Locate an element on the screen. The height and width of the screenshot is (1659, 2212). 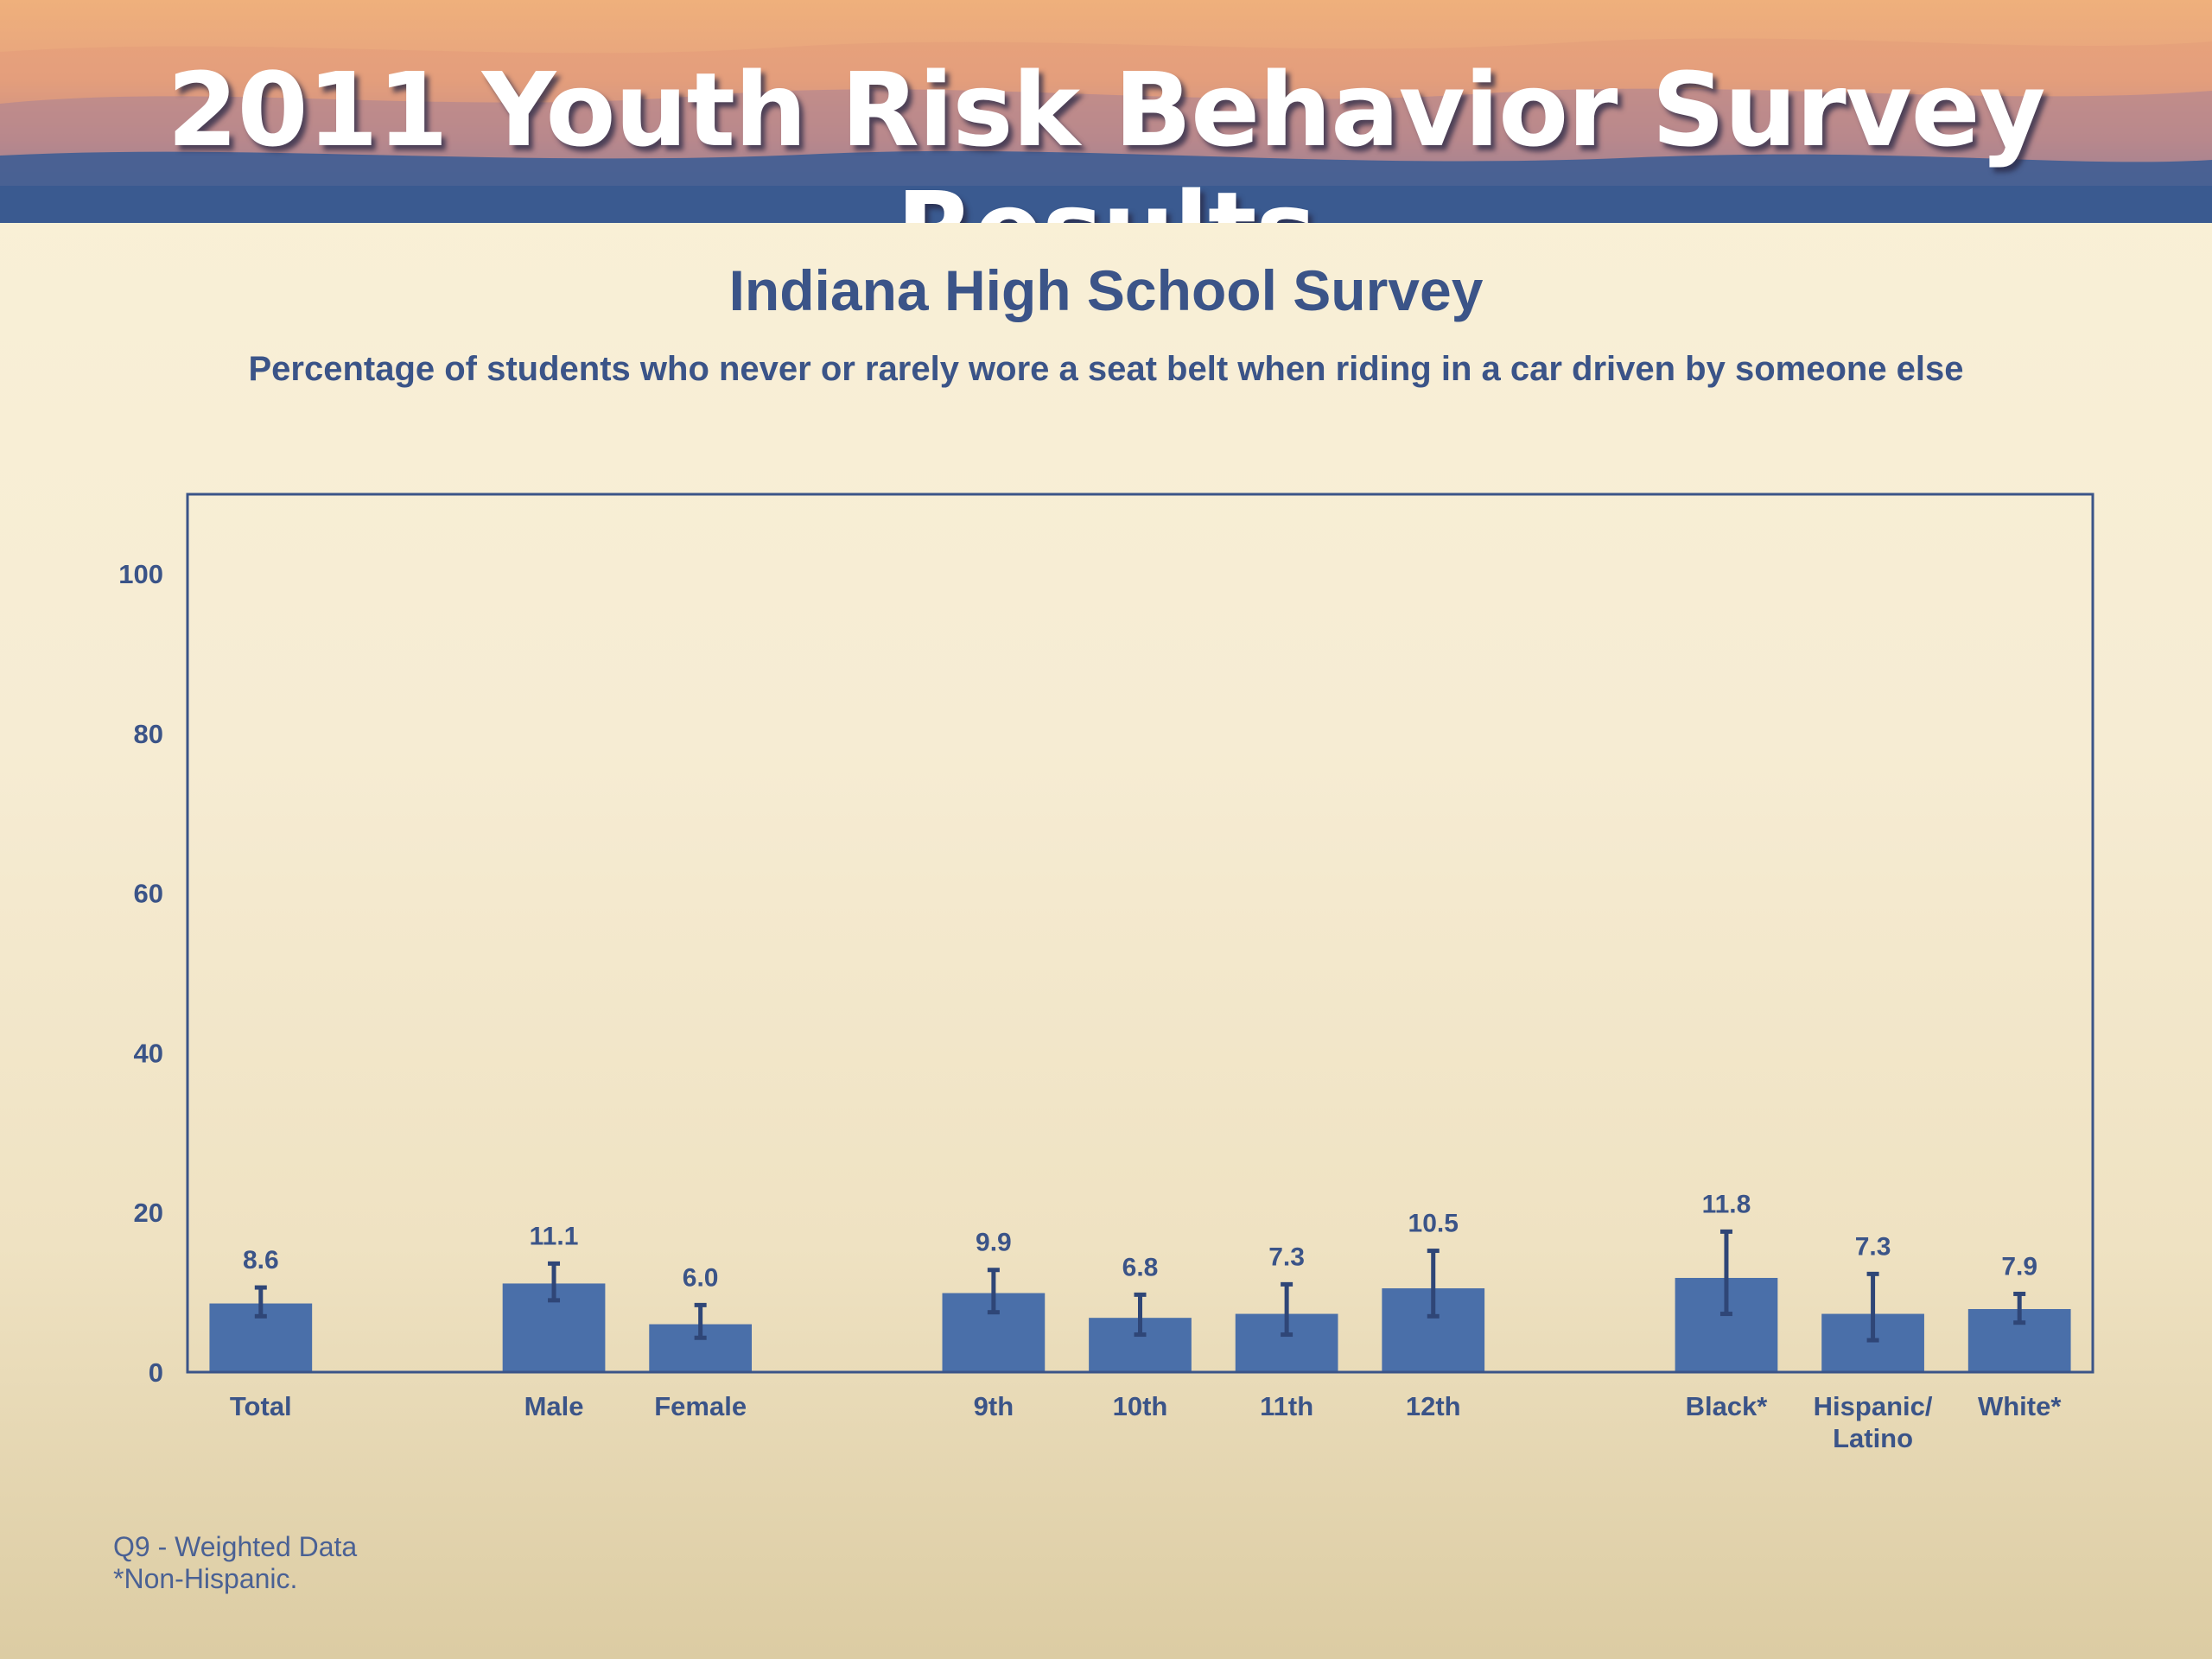
category-label-line: Latino is located at coordinates (1873, 1438).